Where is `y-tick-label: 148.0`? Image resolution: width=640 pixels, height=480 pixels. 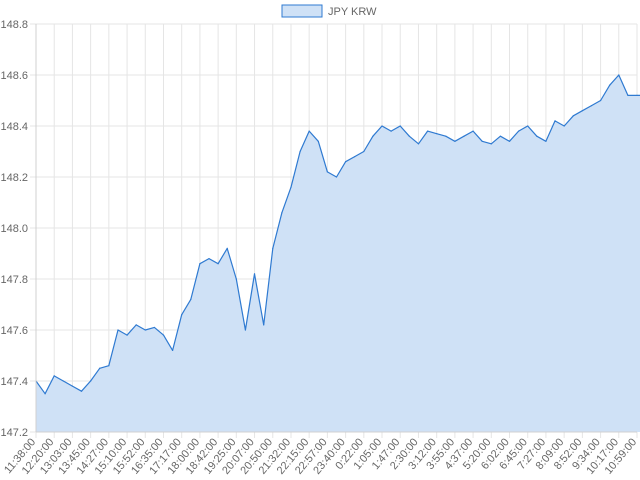
y-tick-label: 148.0 is located at coordinates (14, 229).